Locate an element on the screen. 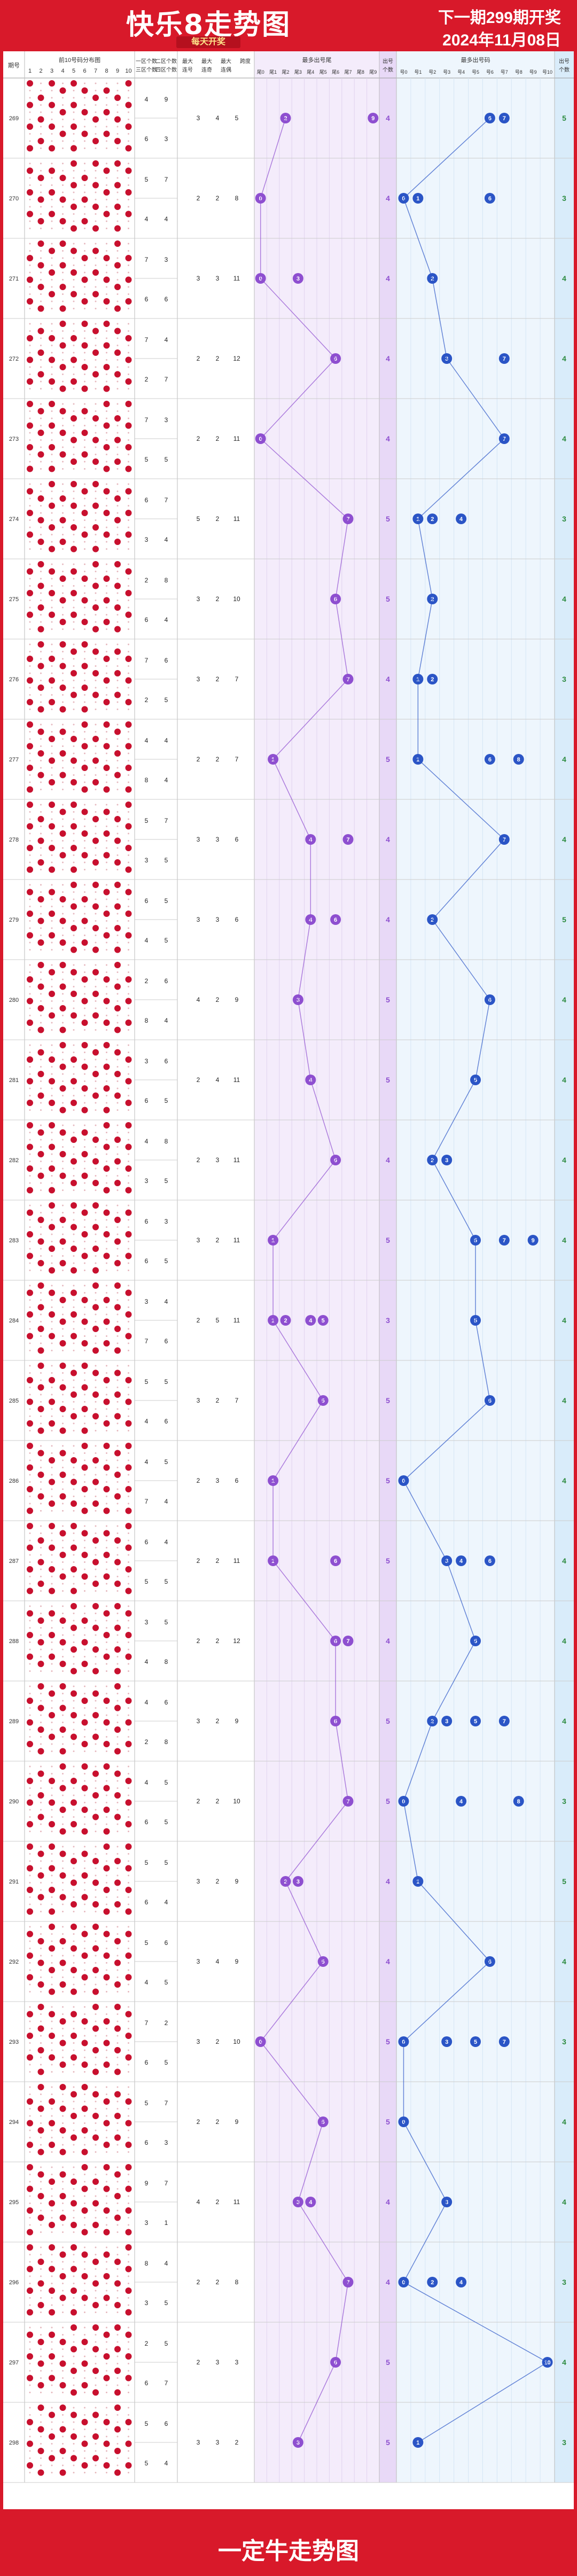 The image size is (577, 2576). header-distribution: 前10号码分布图 is located at coordinates (79, 60).